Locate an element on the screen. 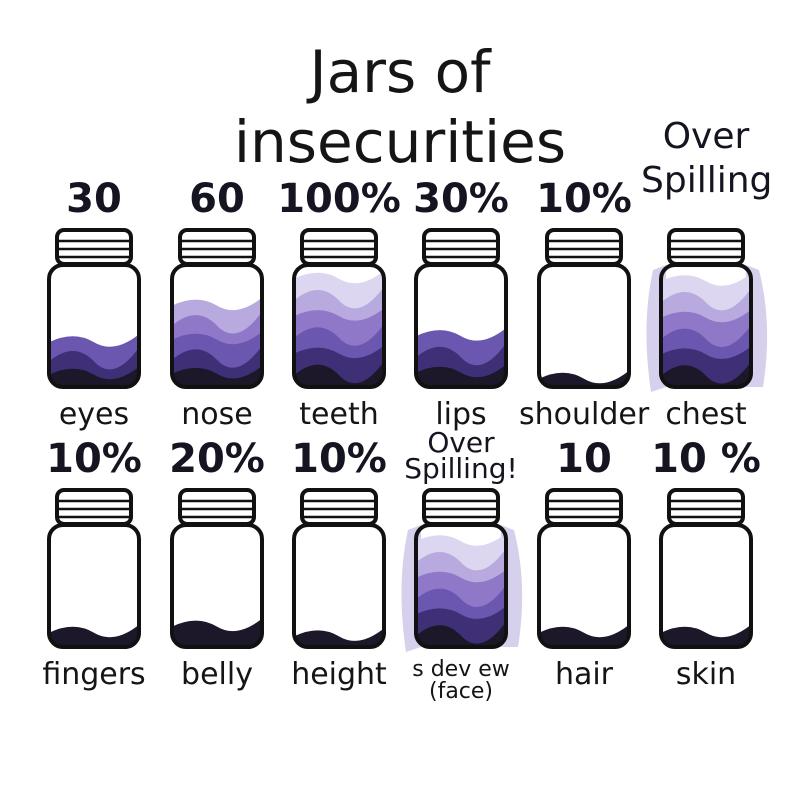  jar-label: shoulder is located at coordinates (584, 414).